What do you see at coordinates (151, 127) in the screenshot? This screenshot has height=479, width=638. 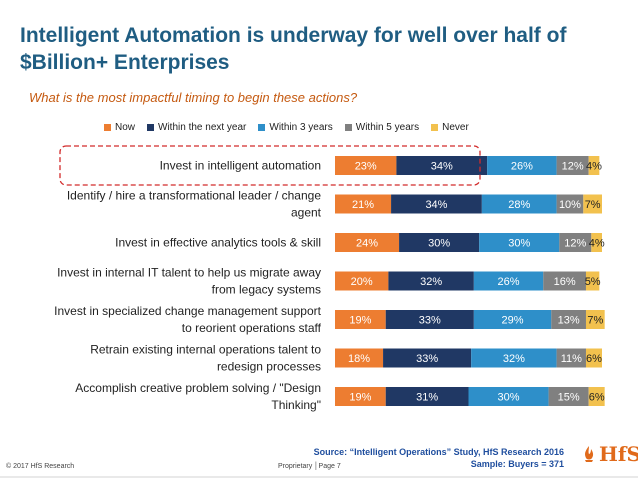 I see `legend-swatch-within-next-year` at bounding box center [151, 127].